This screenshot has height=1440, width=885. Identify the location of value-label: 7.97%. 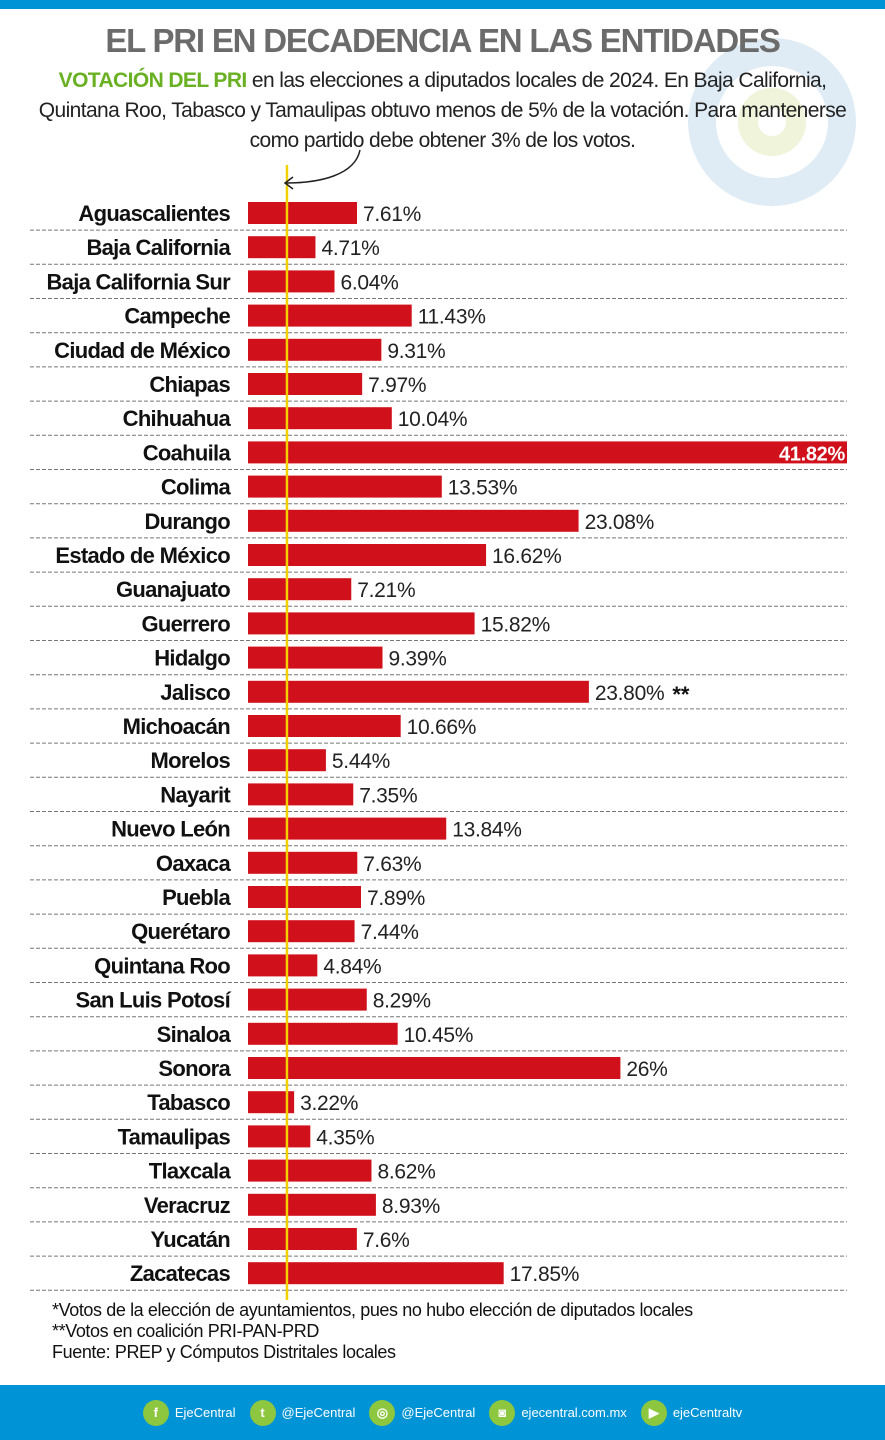
(397, 385).